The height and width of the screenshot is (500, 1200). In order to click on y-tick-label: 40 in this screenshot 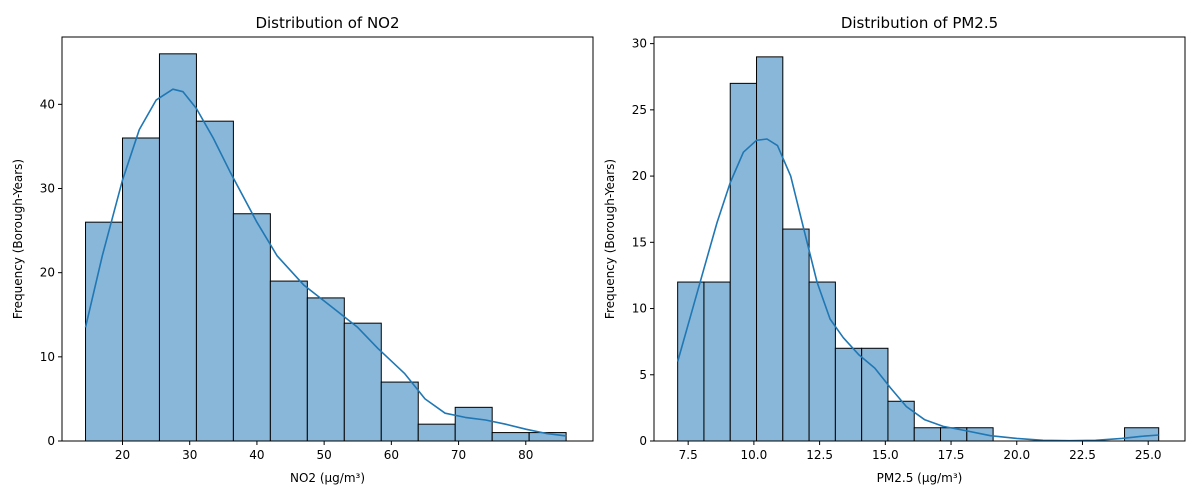, I will do `click(47, 104)`.